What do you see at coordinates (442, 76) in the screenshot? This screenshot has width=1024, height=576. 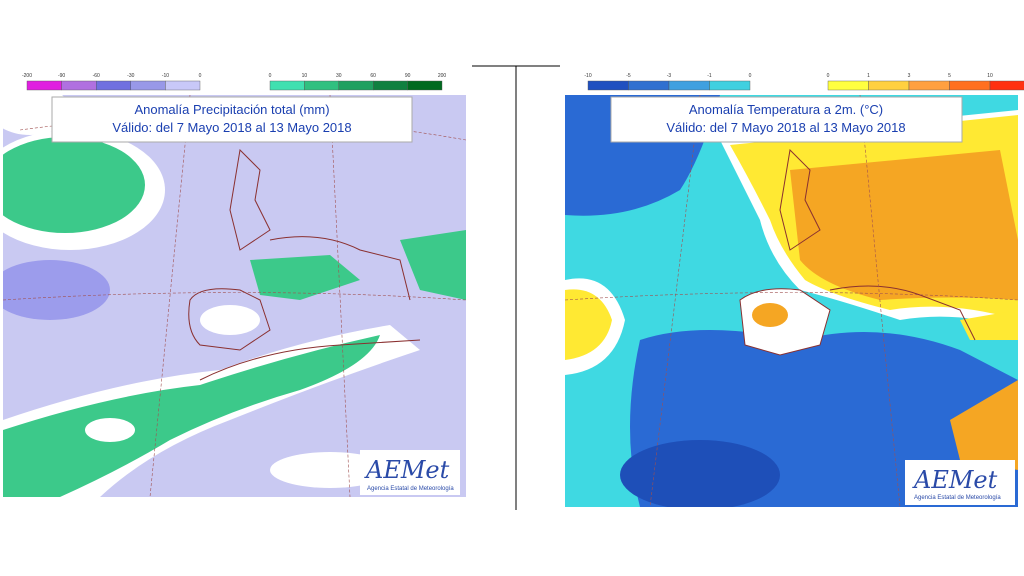 I see `legend-label: 200` at bounding box center [442, 76].